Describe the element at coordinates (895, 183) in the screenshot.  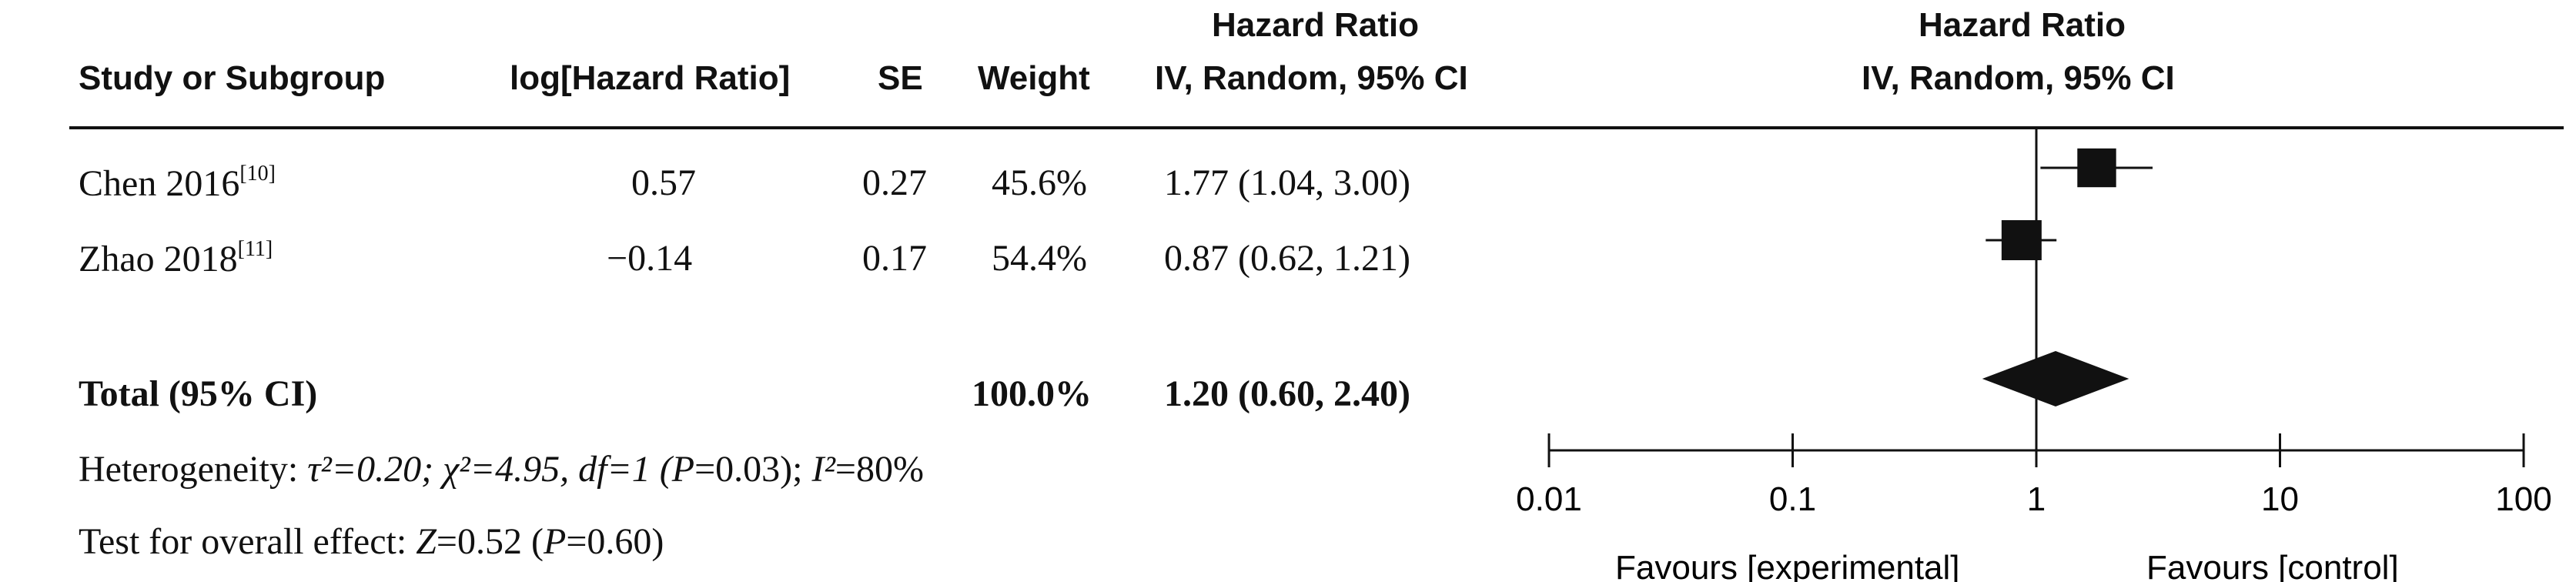
I see `row-se: 0.27` at that location.